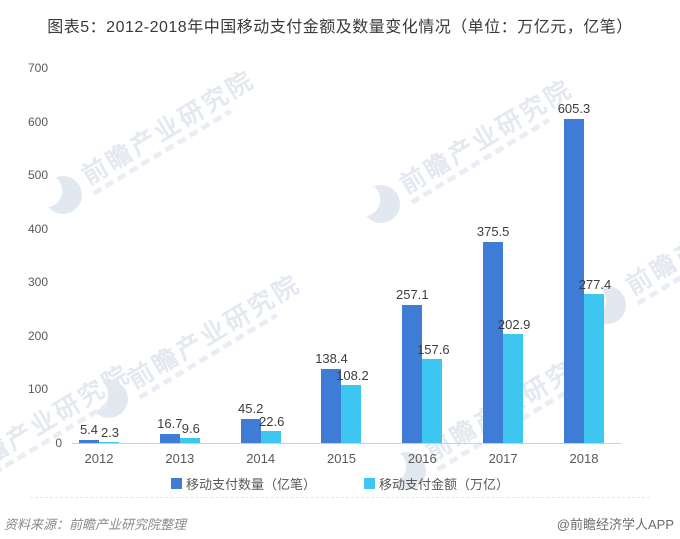 The width and height of the screenshot is (680, 539). Describe the element at coordinates (422, 458) in the screenshot. I see `x-tick-label: 2016` at that location.